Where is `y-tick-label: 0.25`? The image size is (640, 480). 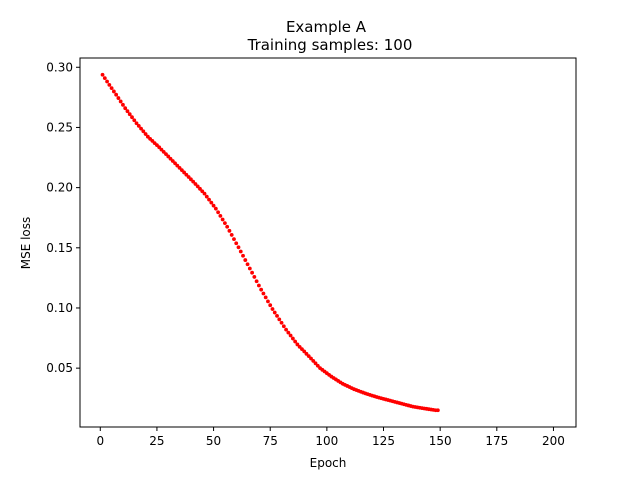 y-tick-label: 0.25 is located at coordinates (59, 127).